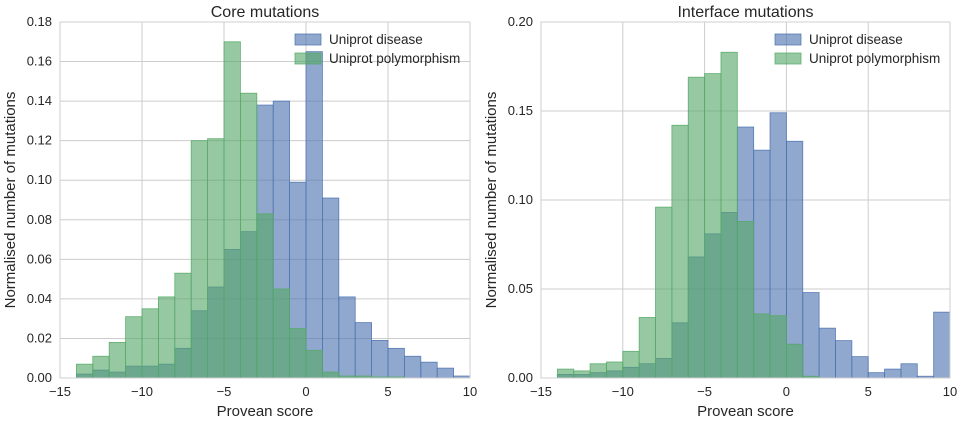  What do you see at coordinates (265, 12) in the screenshot?
I see `chart-title: Core mutations` at bounding box center [265, 12].